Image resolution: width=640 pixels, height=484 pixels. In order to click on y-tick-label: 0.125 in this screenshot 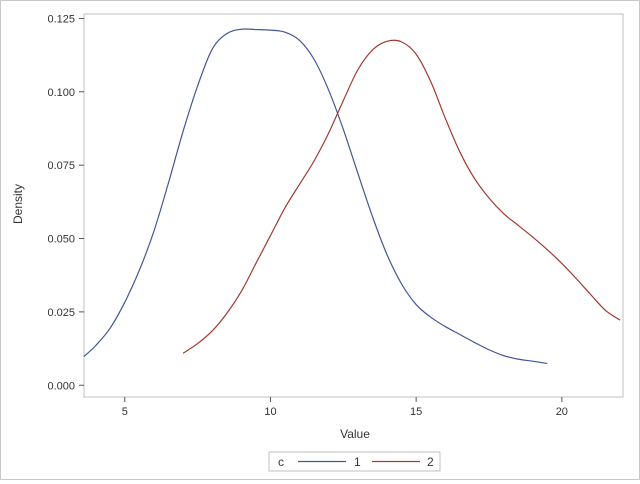, I will do `click(61, 19)`.